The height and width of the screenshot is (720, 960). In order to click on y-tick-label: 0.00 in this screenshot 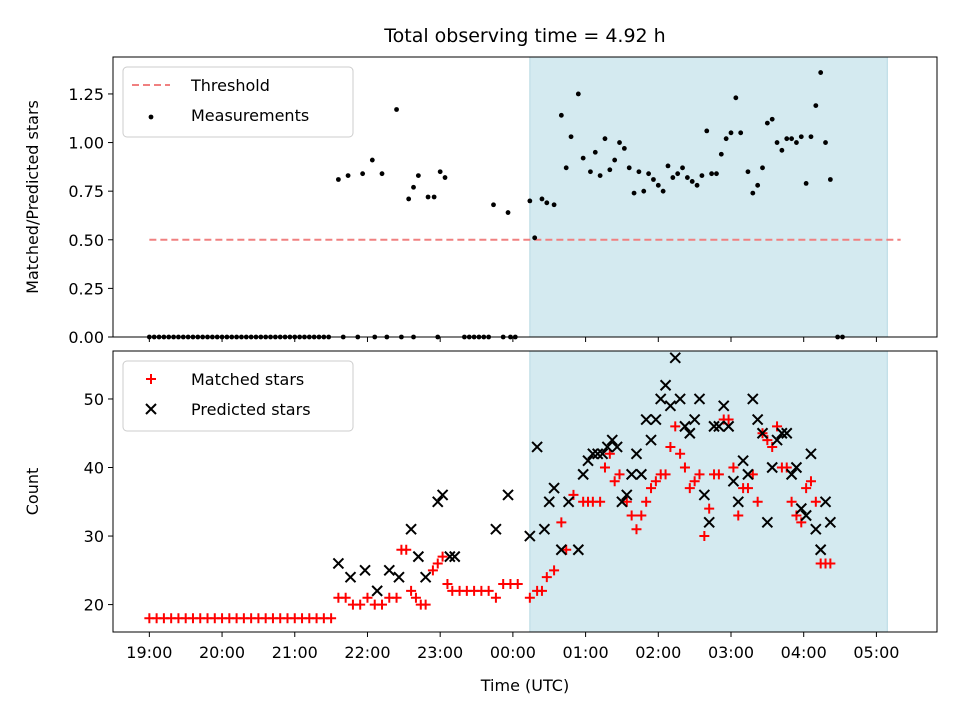, I will do `click(86, 337)`.